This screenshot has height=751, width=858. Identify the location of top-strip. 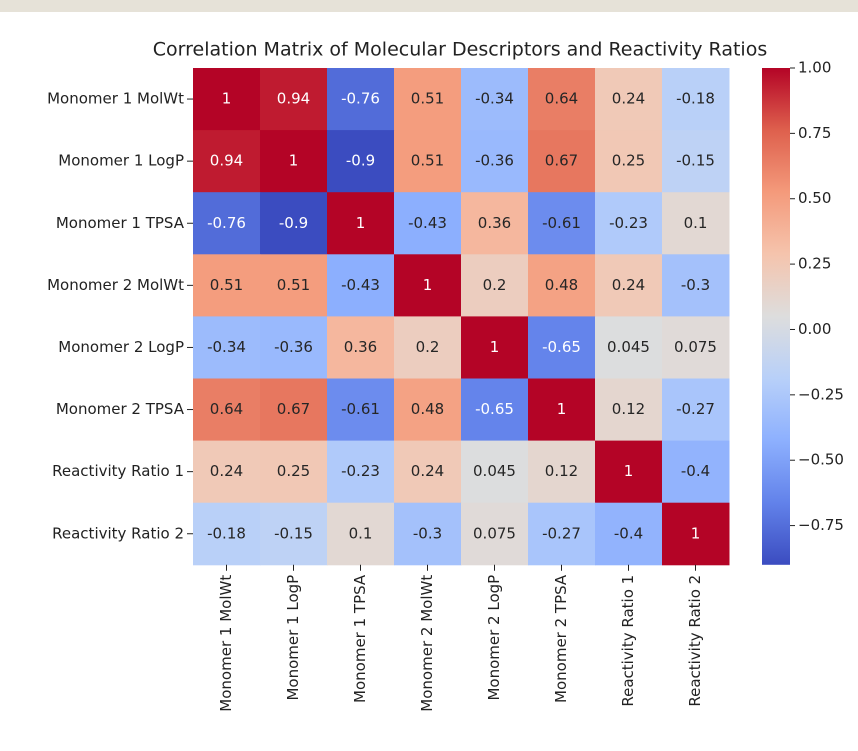
(429, 6).